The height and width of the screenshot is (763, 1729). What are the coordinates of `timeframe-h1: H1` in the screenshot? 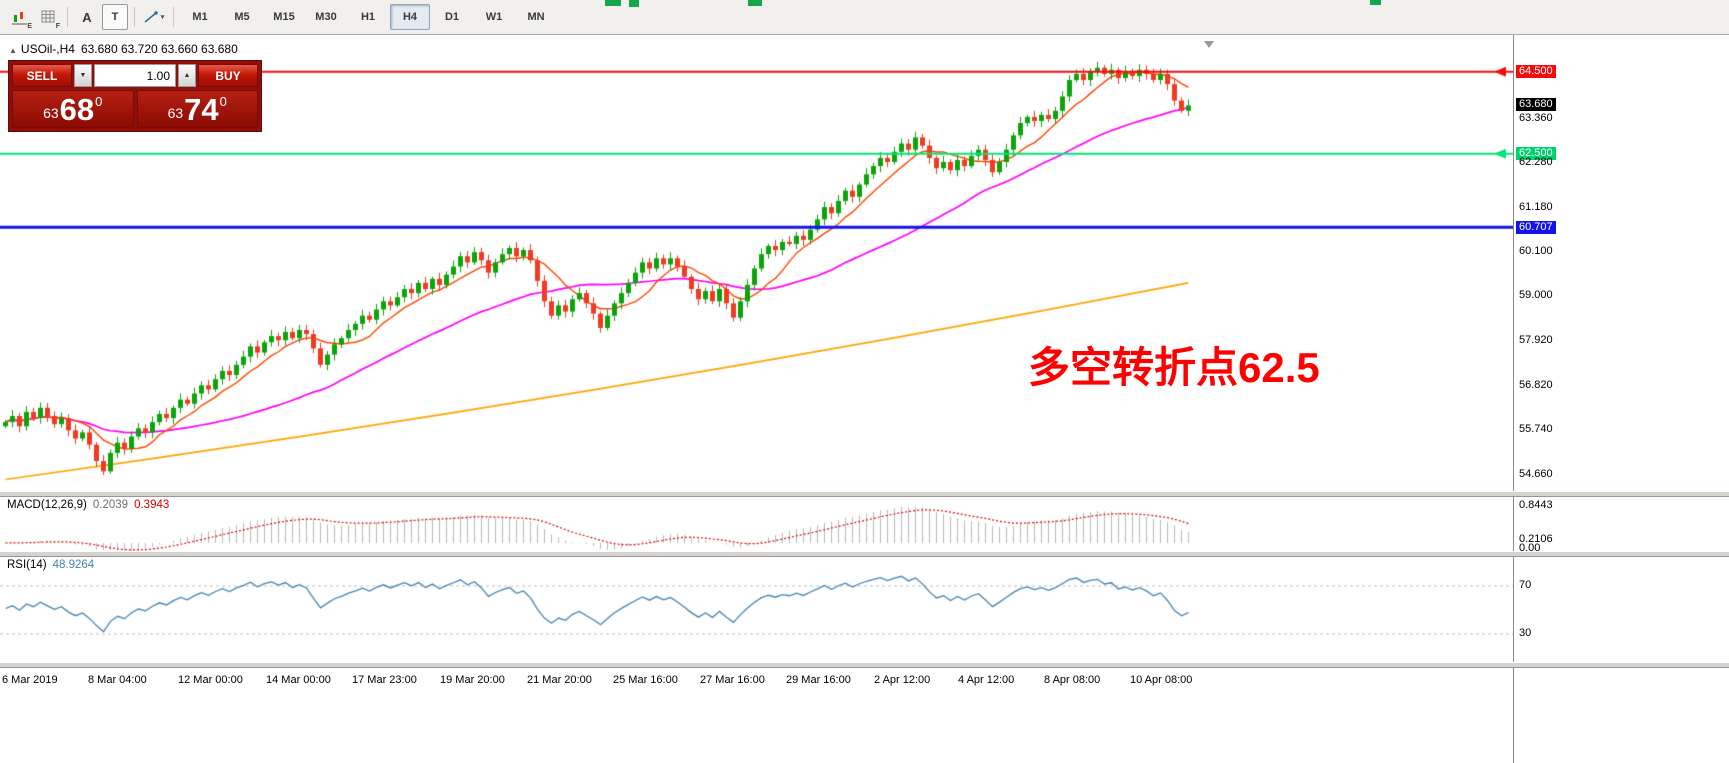 It's located at (368, 17).